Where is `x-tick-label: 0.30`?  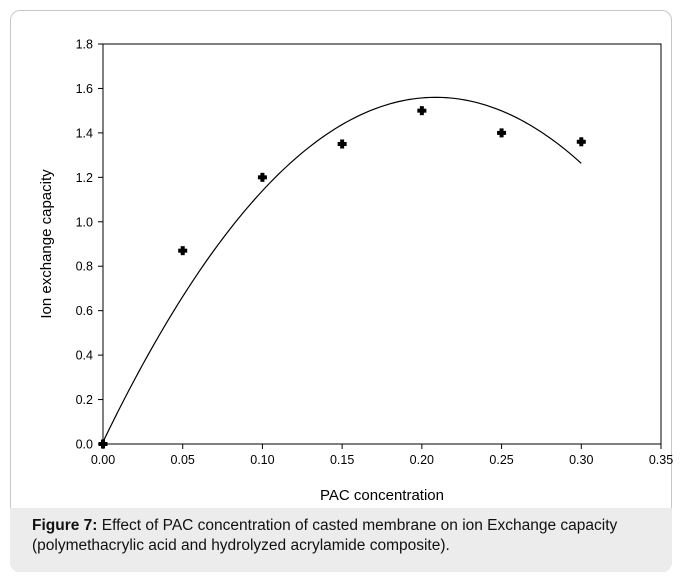
x-tick-label: 0.30 is located at coordinates (581, 460).